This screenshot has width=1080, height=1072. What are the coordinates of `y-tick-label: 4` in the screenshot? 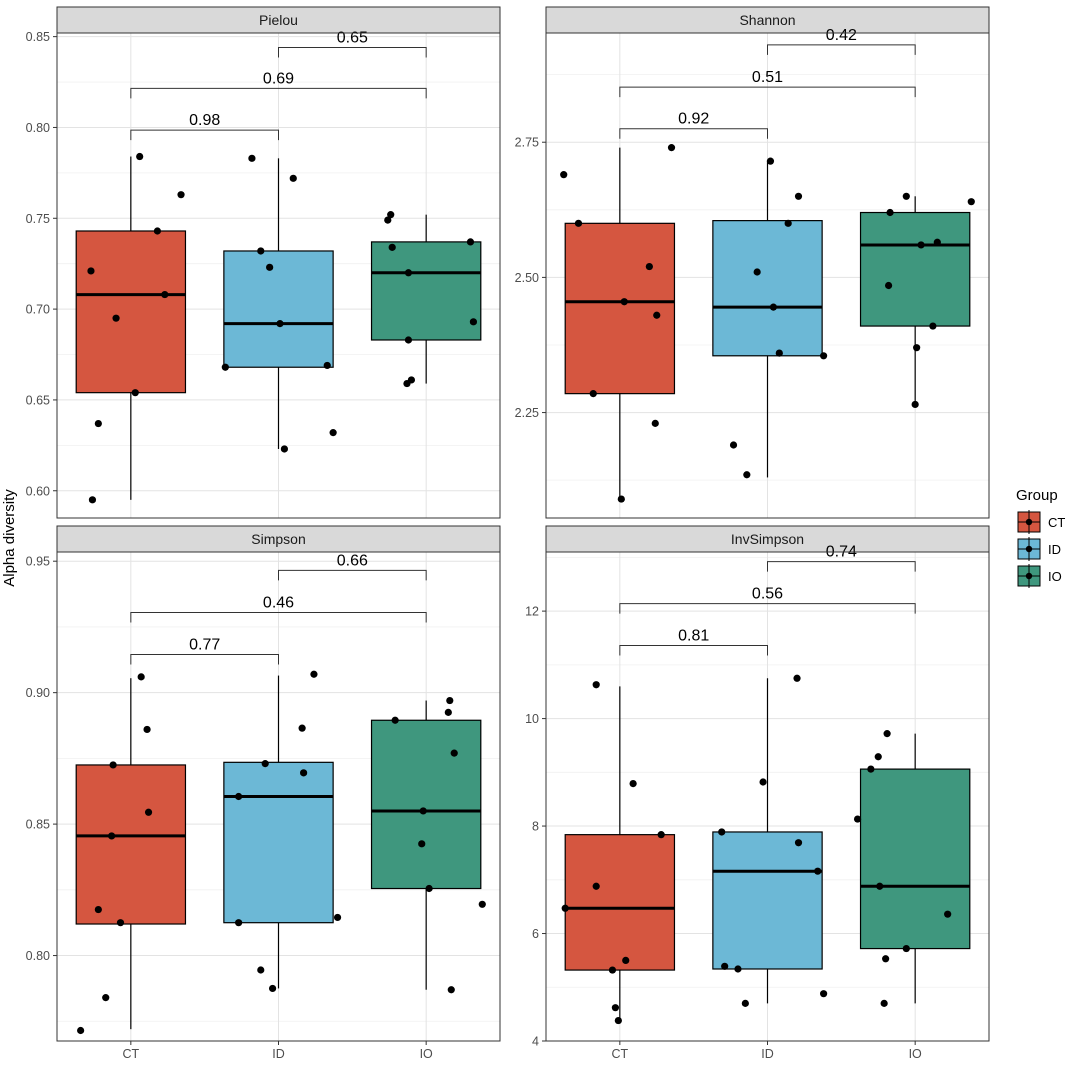 It's located at (535, 1042).